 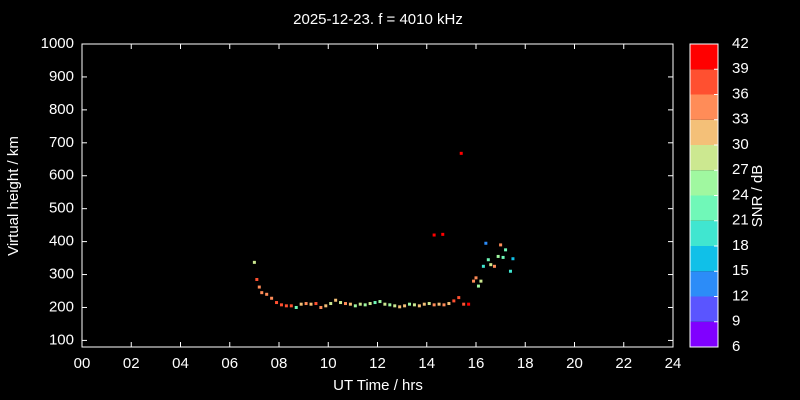 I want to click on x-tick-label: 20, so click(x=574, y=363).